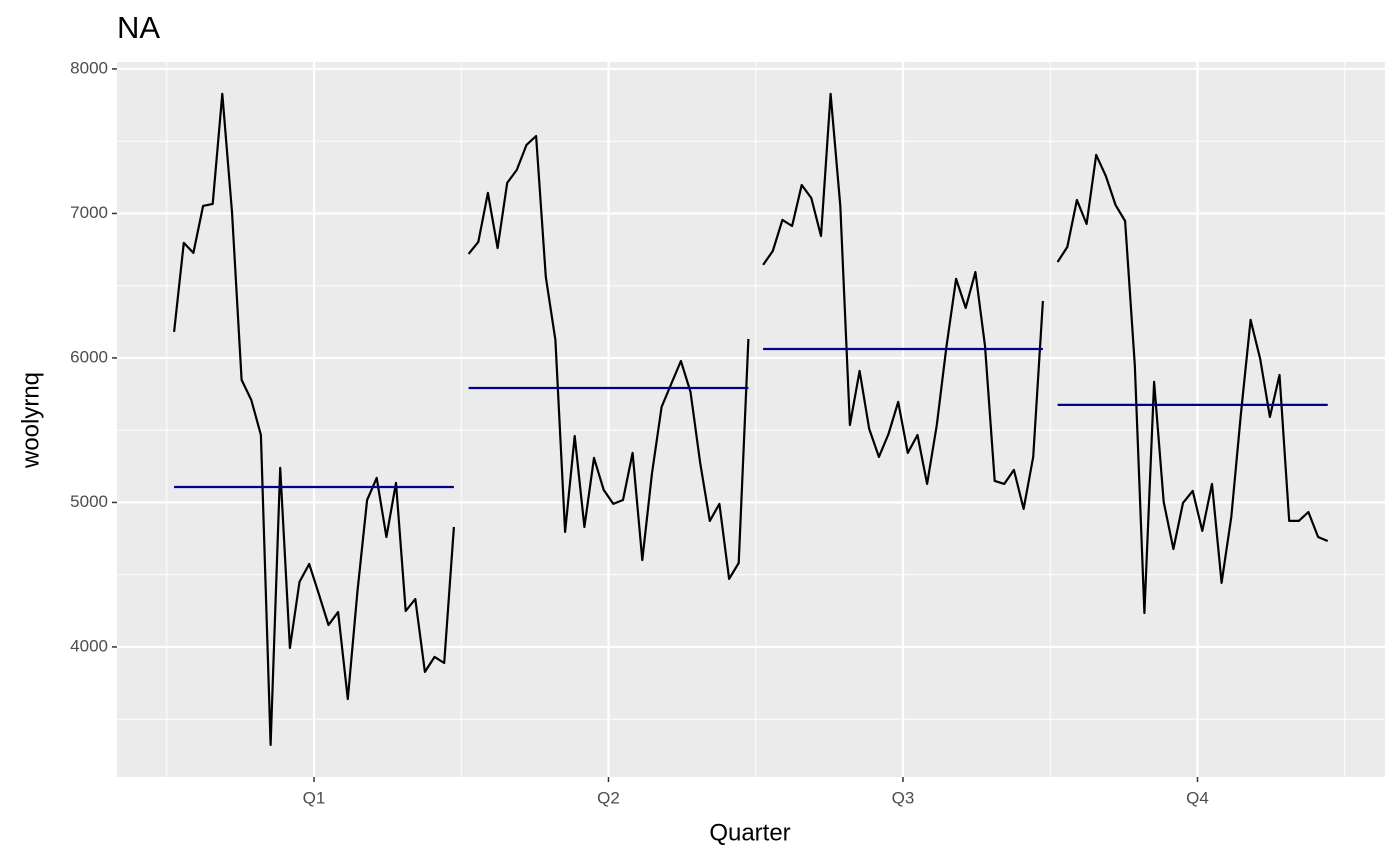  I want to click on y-tick-label: 4000, so click(89, 645).